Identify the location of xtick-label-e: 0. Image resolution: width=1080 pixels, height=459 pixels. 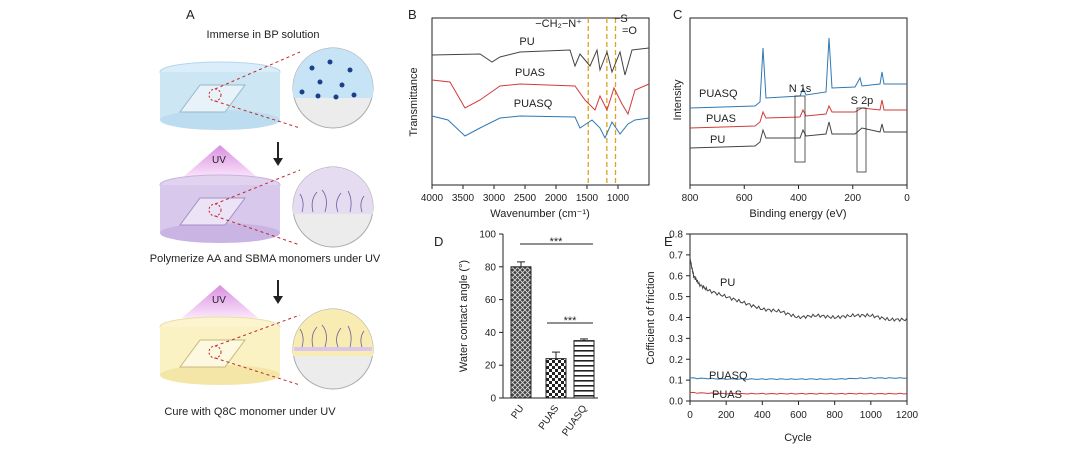
(690, 415).